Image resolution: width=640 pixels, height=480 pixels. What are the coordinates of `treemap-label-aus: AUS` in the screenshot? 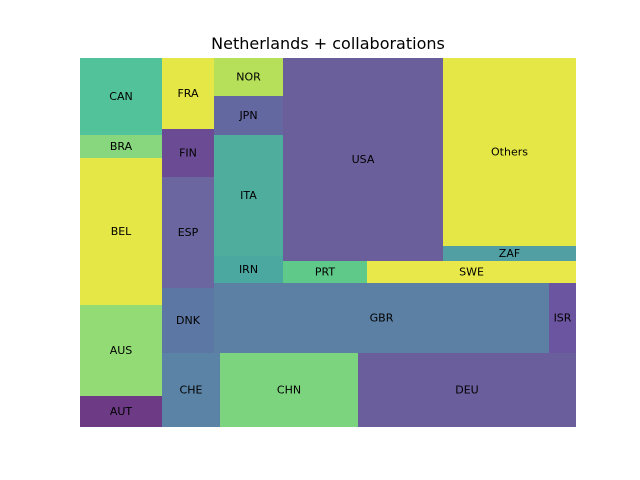 It's located at (121, 350).